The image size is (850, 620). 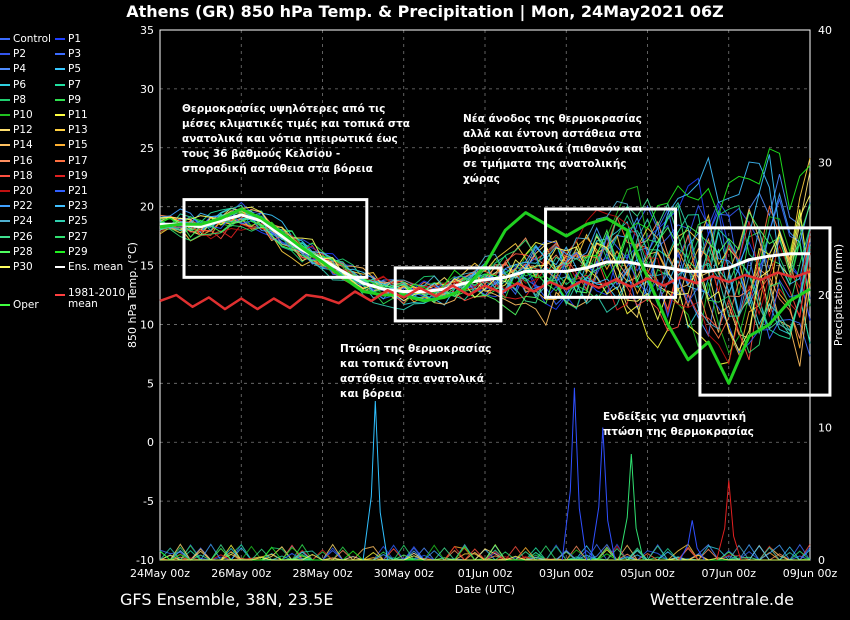 What do you see at coordinates (810, 573) in the screenshot?
I see `x-tick-label: 09Jun 00z` at bounding box center [810, 573].